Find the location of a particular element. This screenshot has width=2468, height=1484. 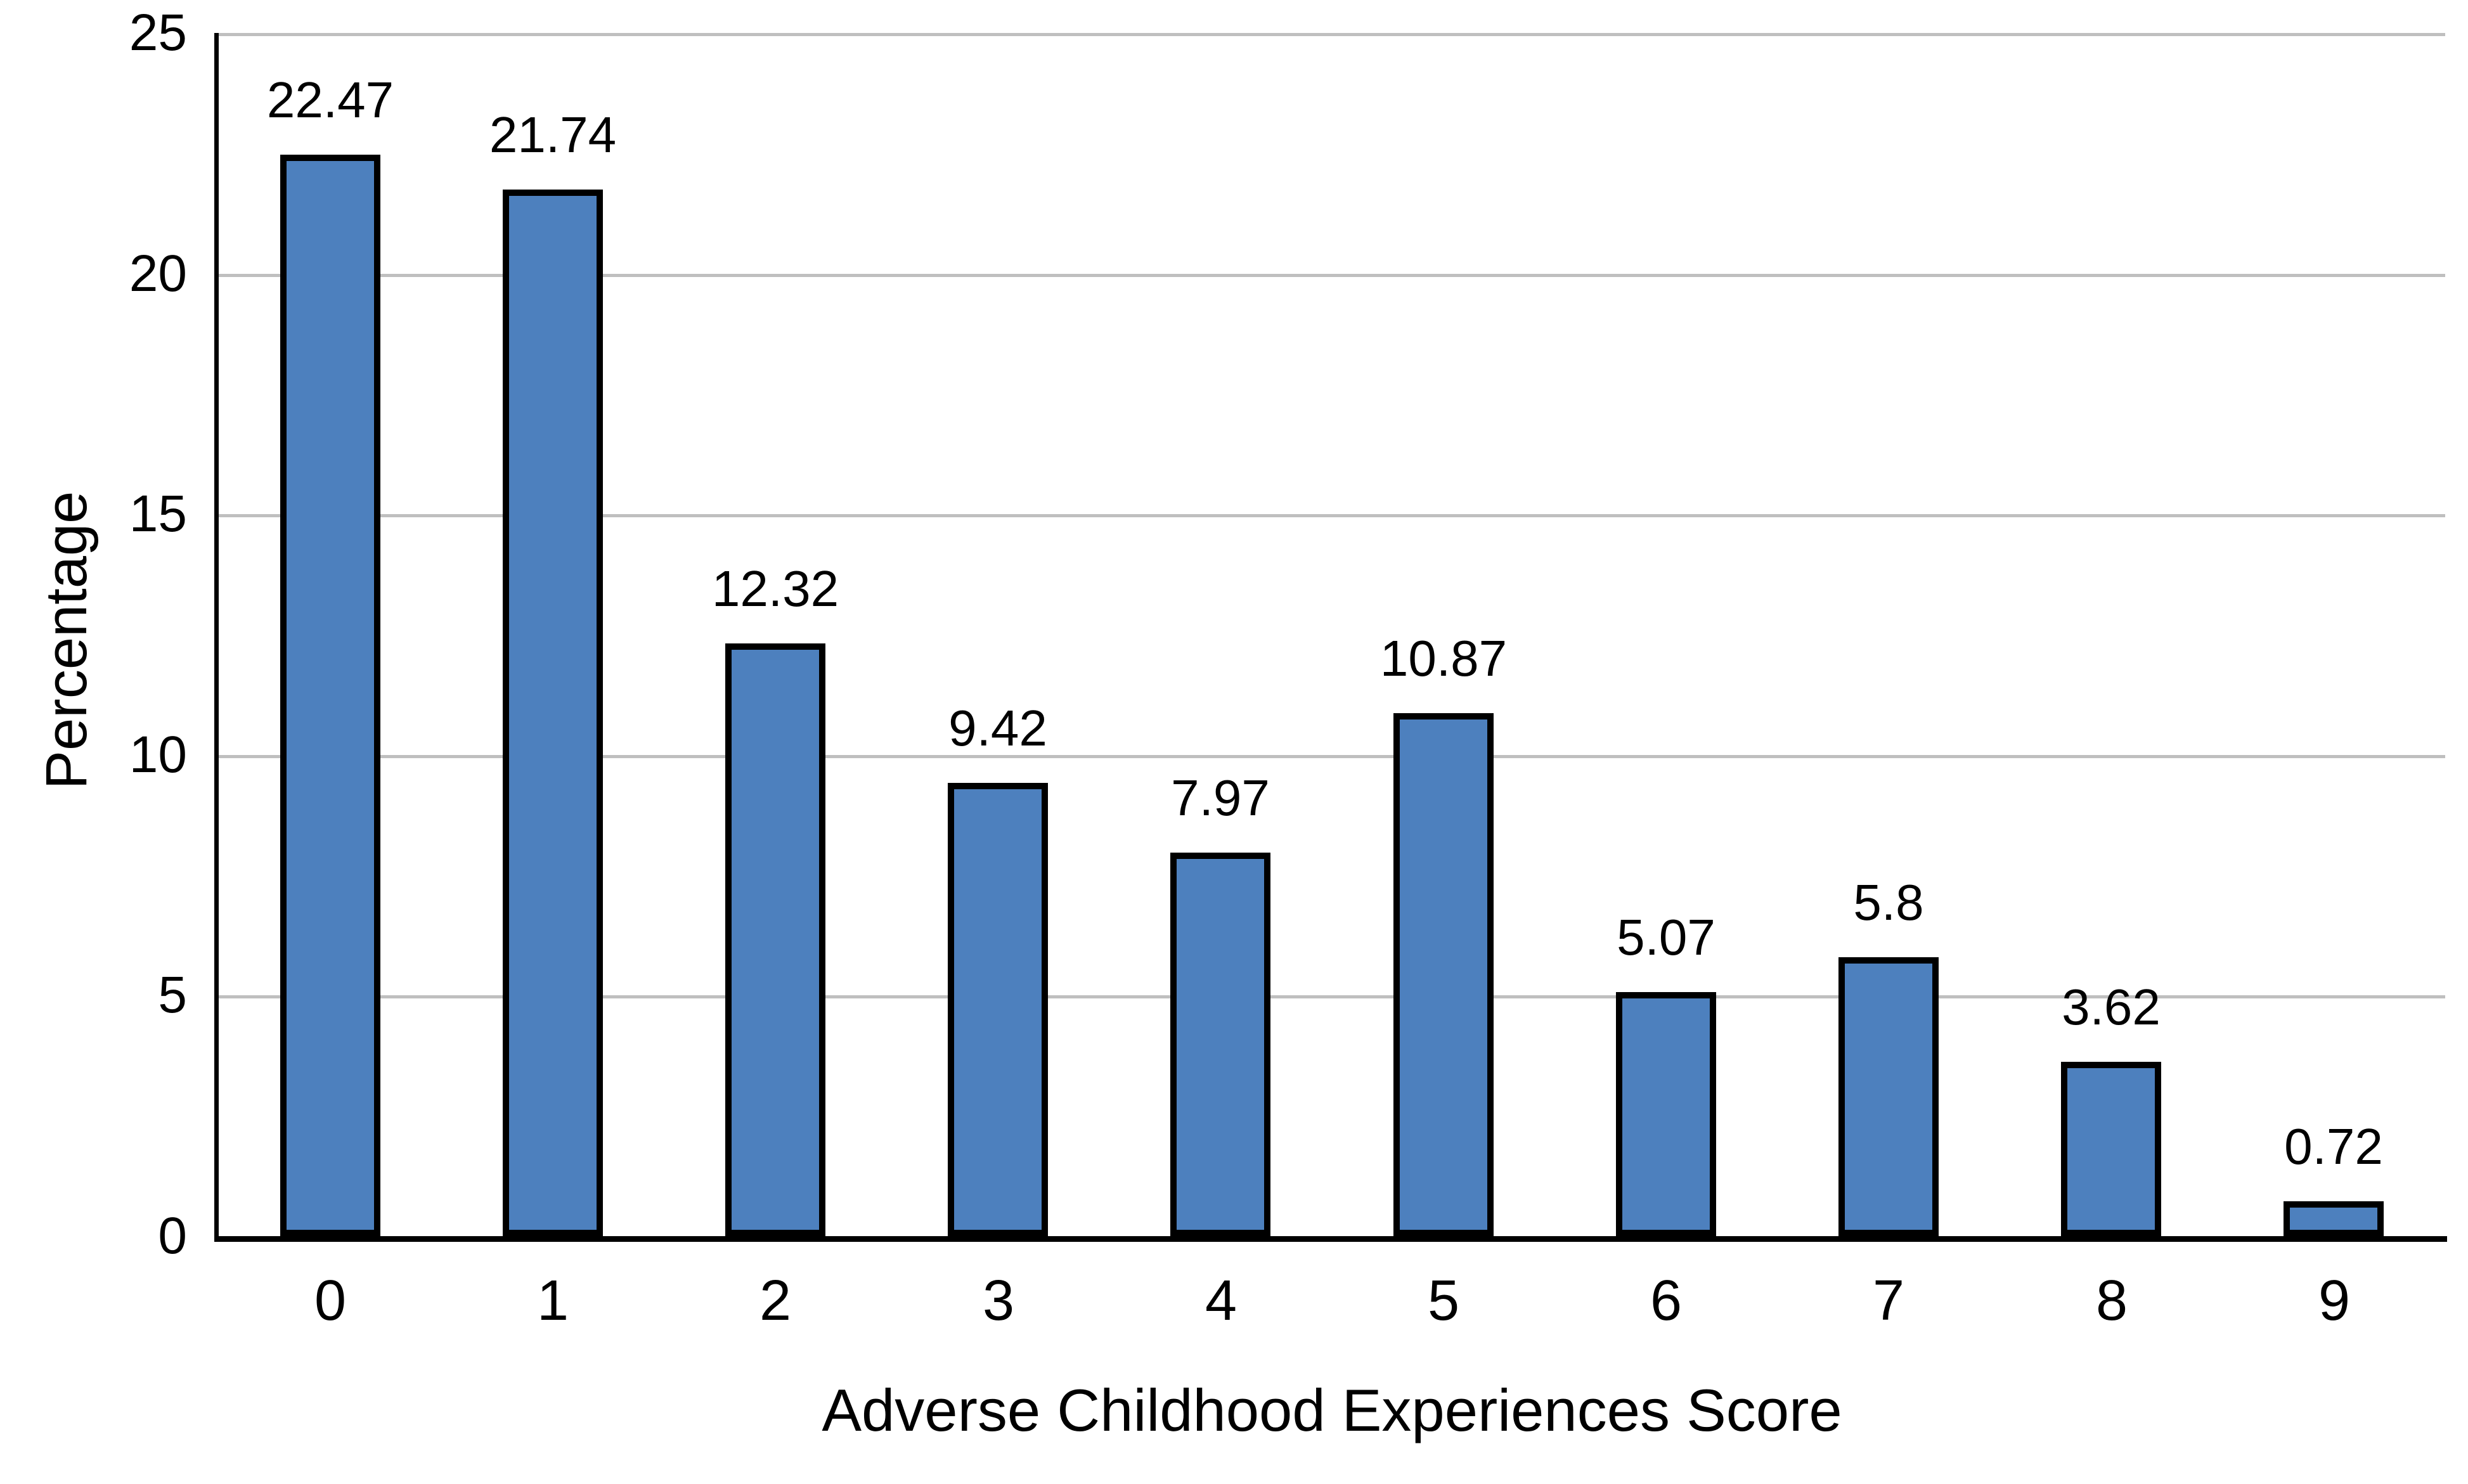

bar-value-label: 5.8 is located at coordinates (1888, 903).